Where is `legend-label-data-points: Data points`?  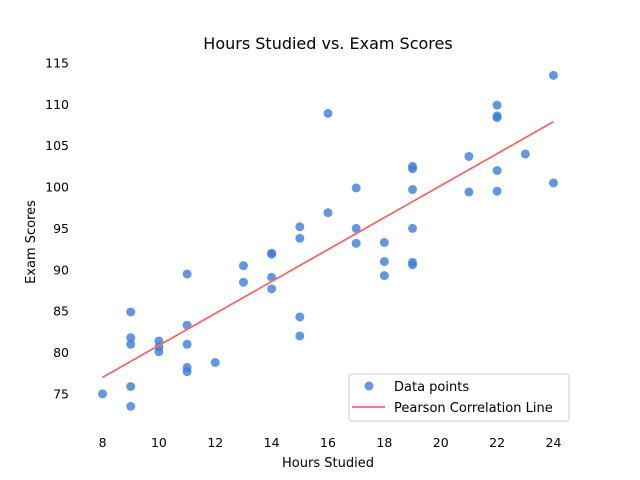 legend-label-data-points: Data points is located at coordinates (431, 387).